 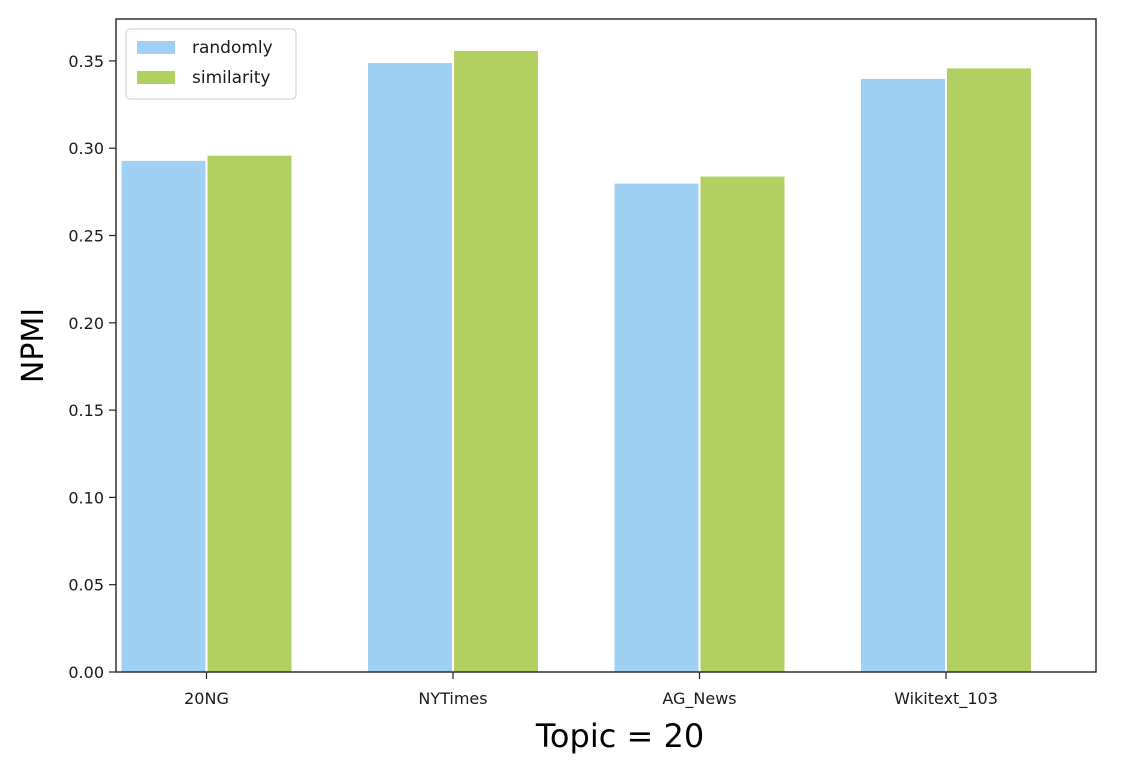 What do you see at coordinates (206, 698) in the screenshot?
I see `x-tick-label: 20NG` at bounding box center [206, 698].